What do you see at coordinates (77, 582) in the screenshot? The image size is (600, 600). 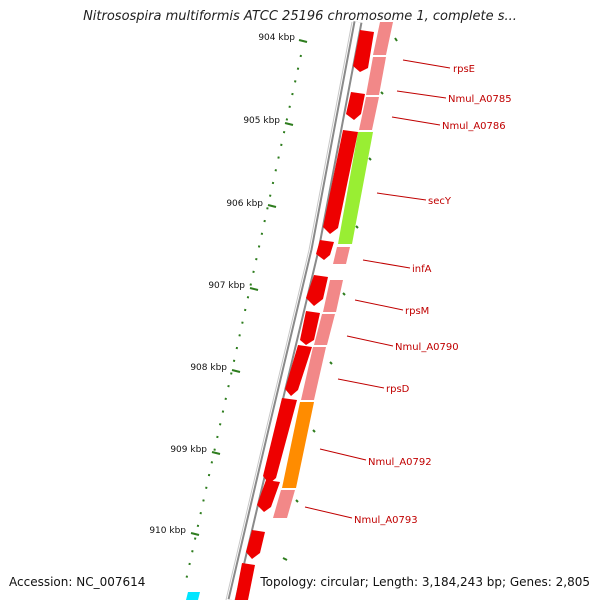 I see `accession-text: Accession: NC_007614` at bounding box center [77, 582].